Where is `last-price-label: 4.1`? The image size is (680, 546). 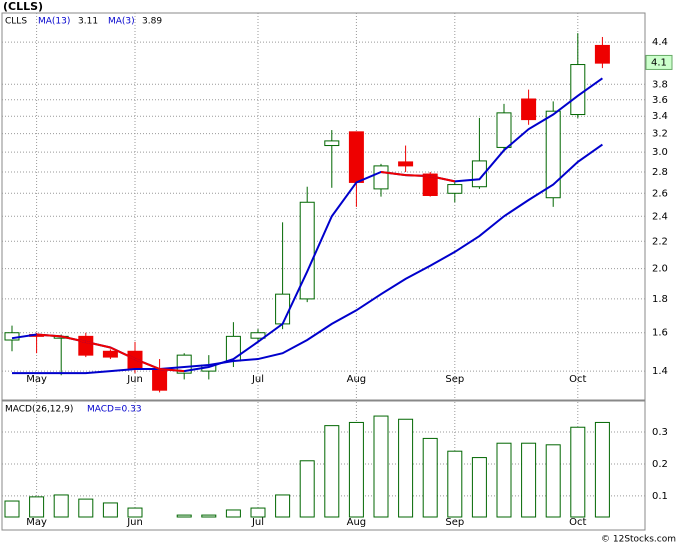
last-price-label: 4.1 is located at coordinates (659, 62).